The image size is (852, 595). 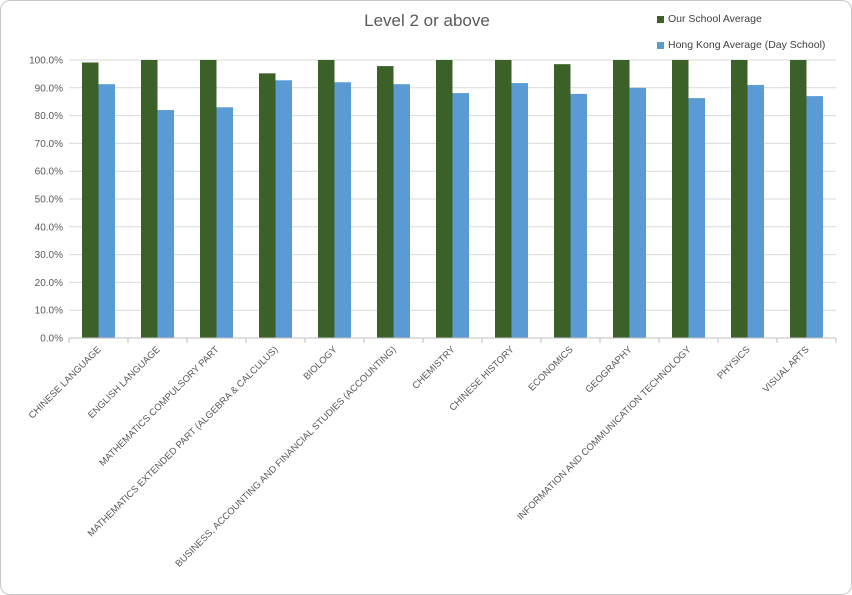 I want to click on y-tick-label: 80.0%, so click(x=49, y=116).